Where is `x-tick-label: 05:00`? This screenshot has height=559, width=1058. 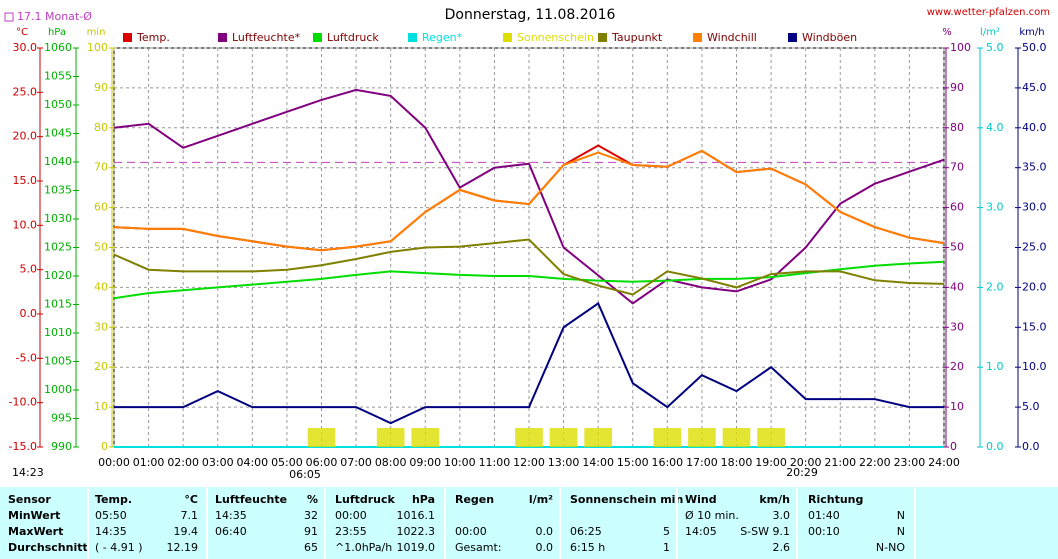 x-tick-label: 05:00 is located at coordinates (287, 462).